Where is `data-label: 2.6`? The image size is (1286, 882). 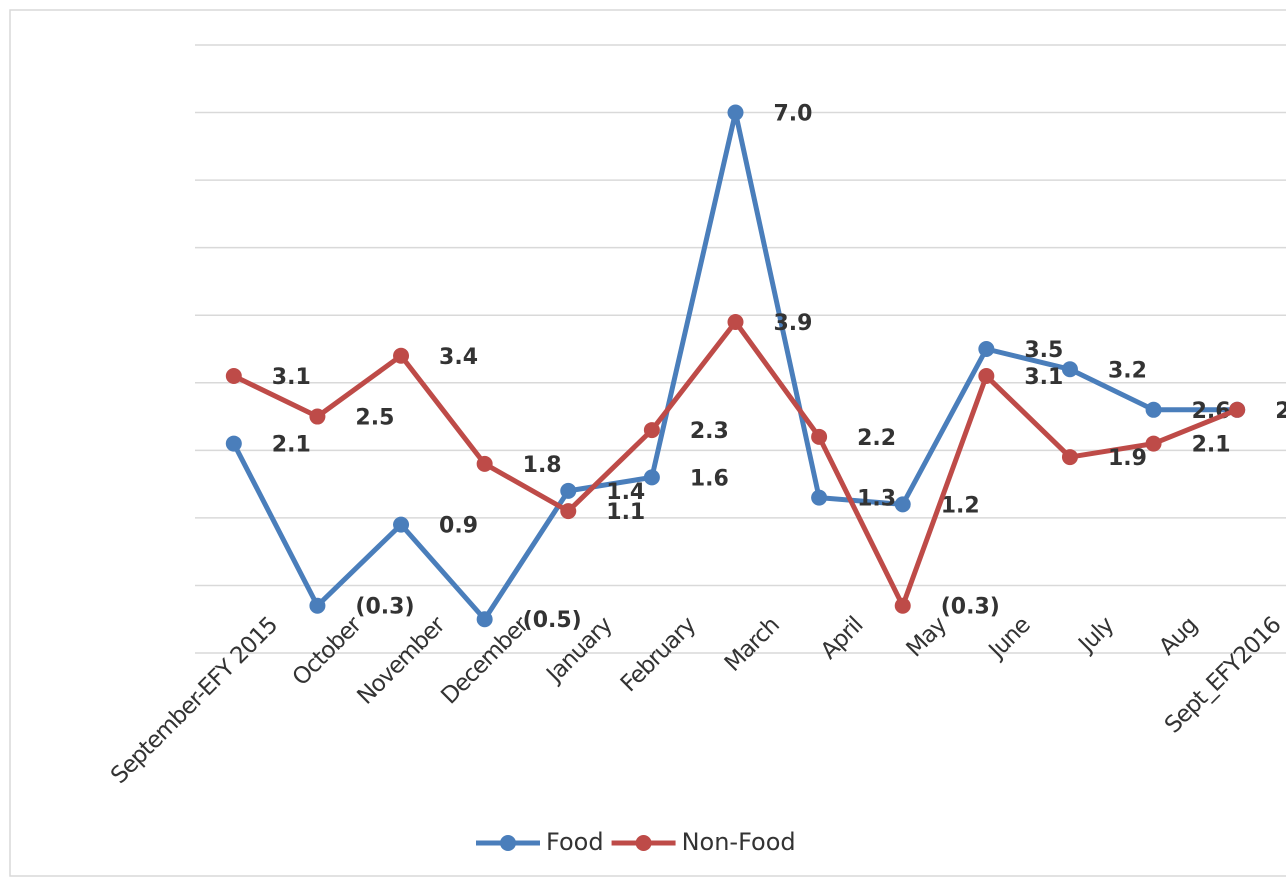 data-label: 2.6 is located at coordinates (1280, 411).